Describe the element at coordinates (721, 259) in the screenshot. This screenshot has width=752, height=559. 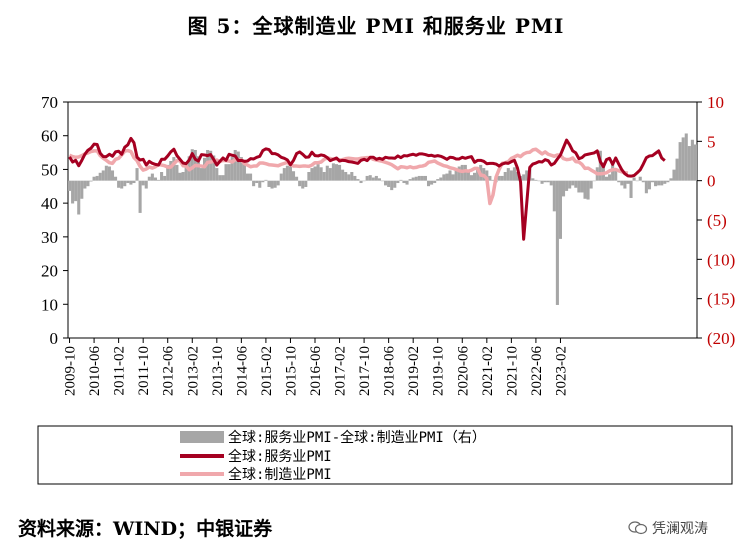
I see `right-tick-label: (10)` at that location.